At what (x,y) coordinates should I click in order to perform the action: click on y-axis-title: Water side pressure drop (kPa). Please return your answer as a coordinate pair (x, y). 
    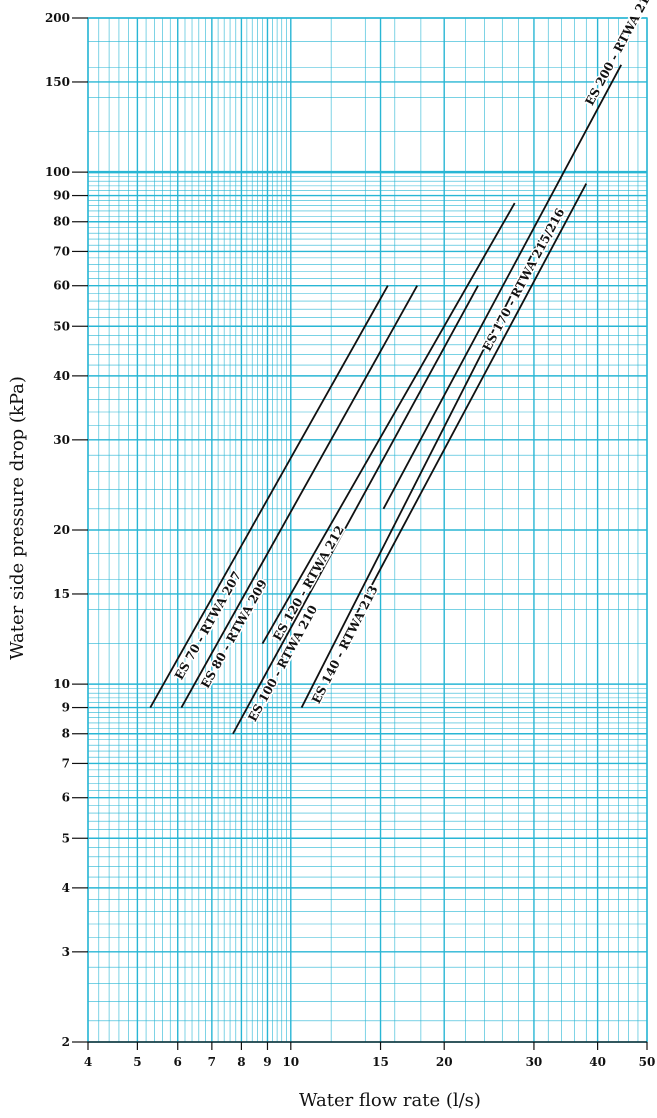
    Looking at the image, I should click on (17, 518).